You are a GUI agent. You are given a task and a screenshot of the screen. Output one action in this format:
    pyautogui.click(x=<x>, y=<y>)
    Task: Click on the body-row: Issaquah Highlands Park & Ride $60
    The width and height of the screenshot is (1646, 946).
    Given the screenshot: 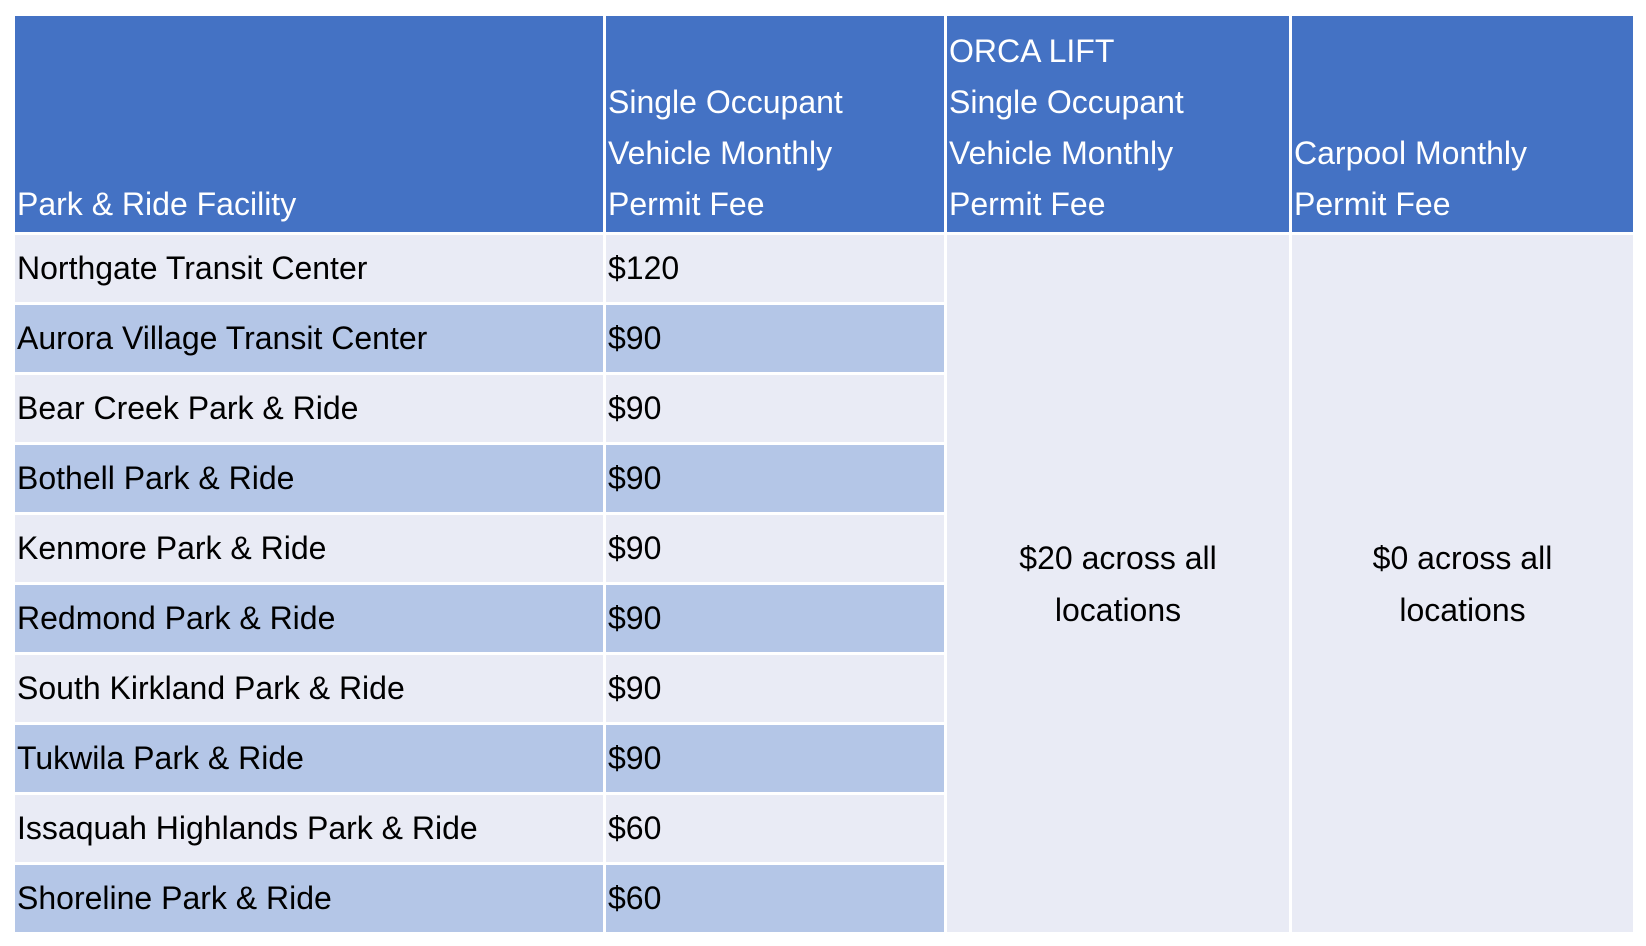 What is the action you would take?
    pyautogui.click(x=824, y=828)
    